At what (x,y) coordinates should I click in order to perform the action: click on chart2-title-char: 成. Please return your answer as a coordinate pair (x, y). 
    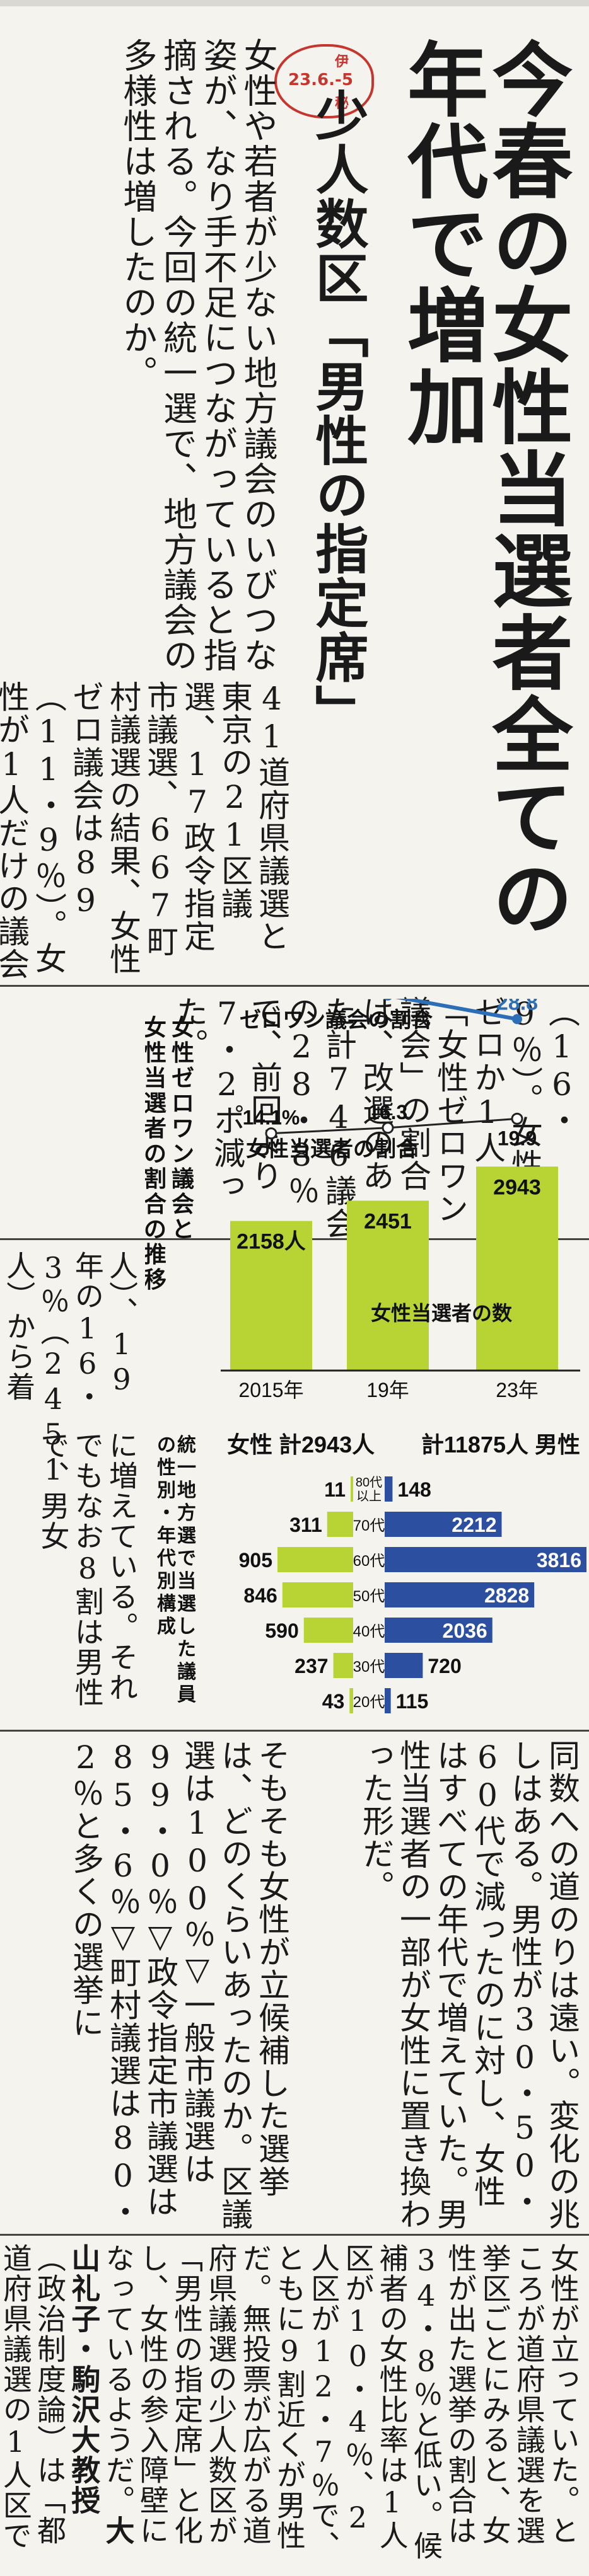
    Looking at the image, I should click on (166, 1626).